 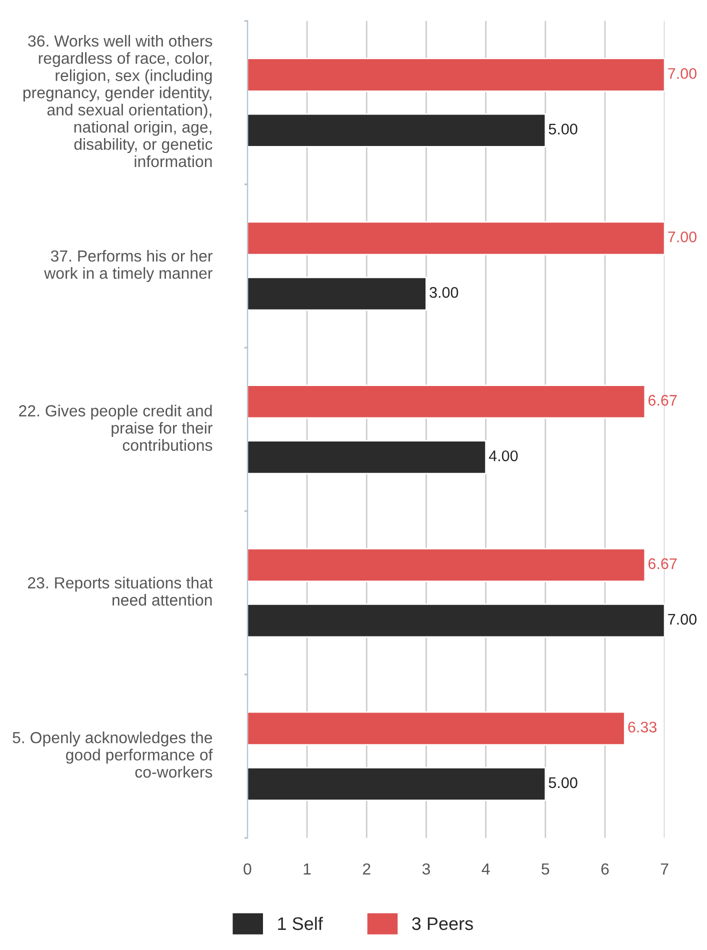 What do you see at coordinates (248, 869) in the screenshot?
I see `x-tick-label: 0` at bounding box center [248, 869].